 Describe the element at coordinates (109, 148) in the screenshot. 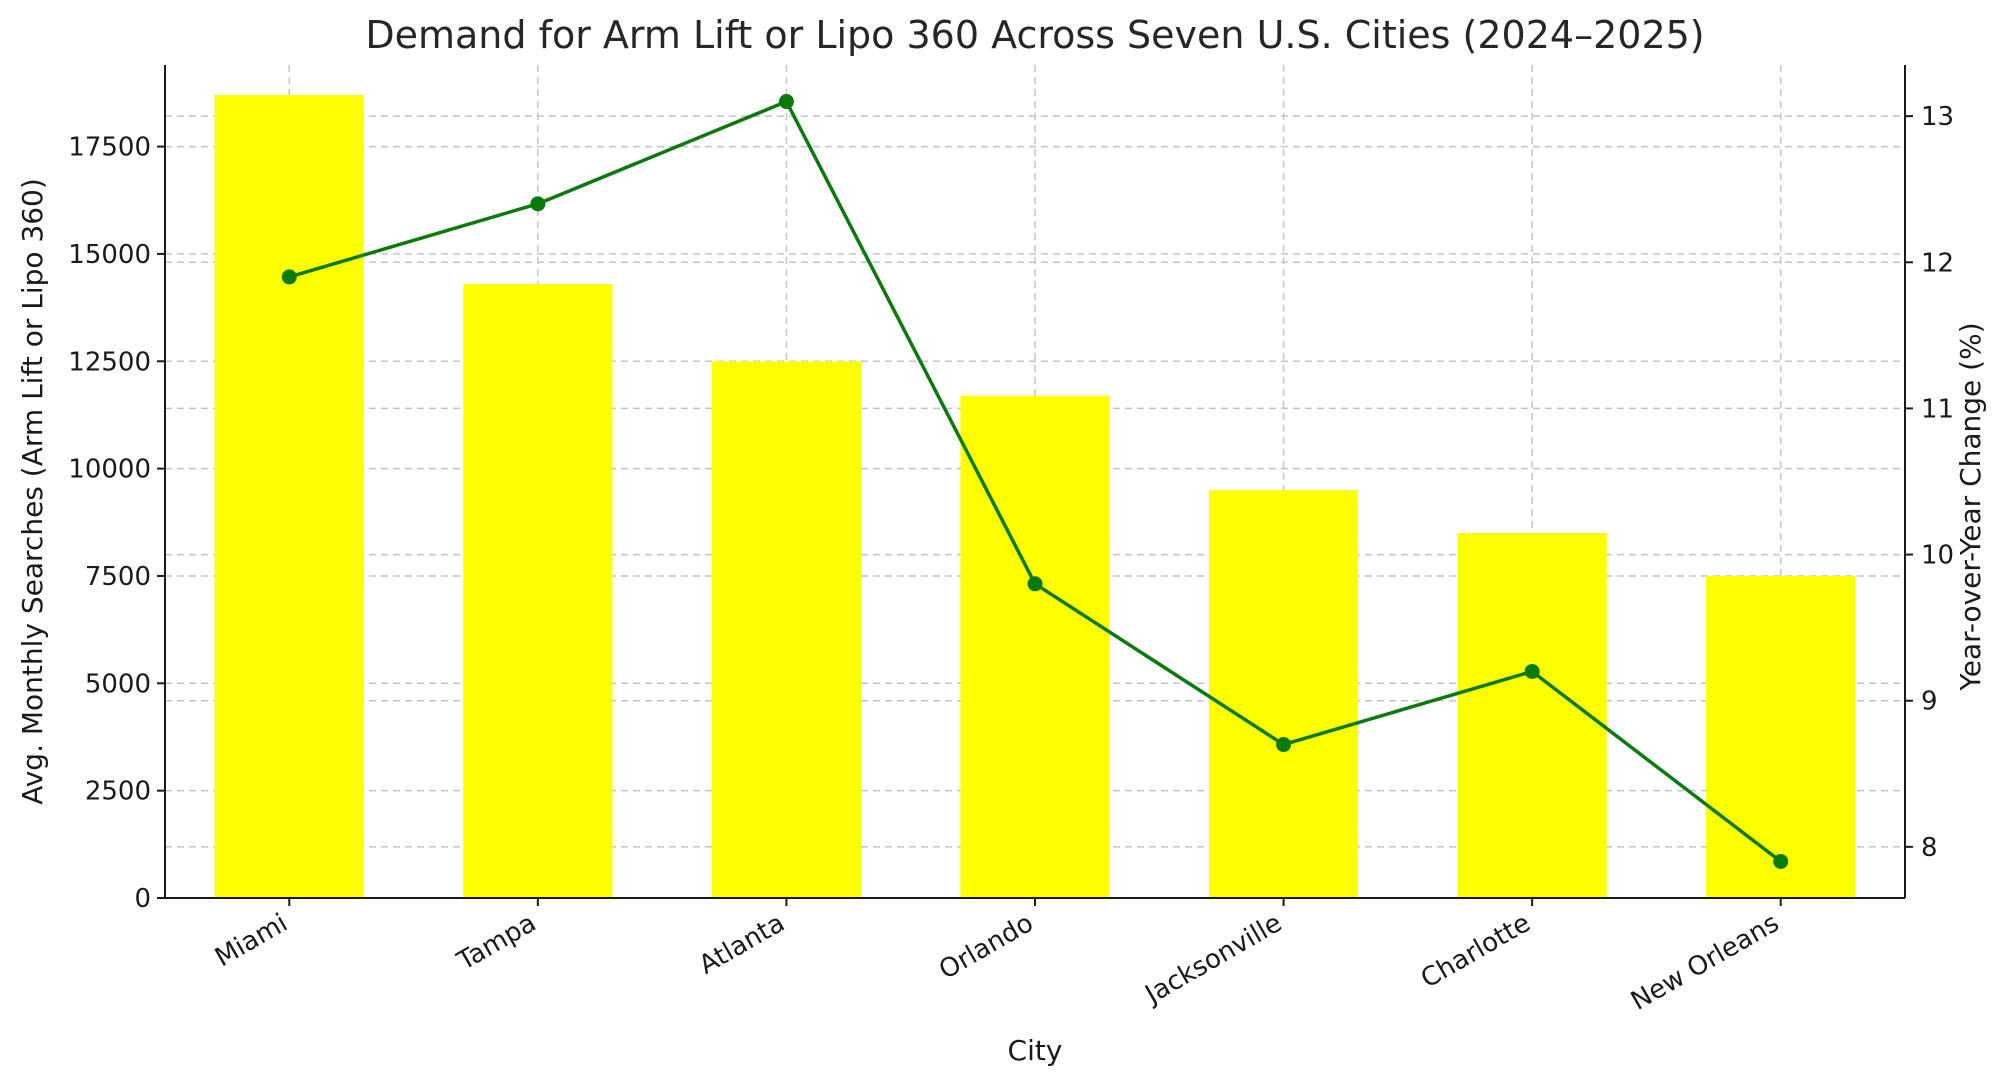

I see `y-tick-label: 17500` at that location.